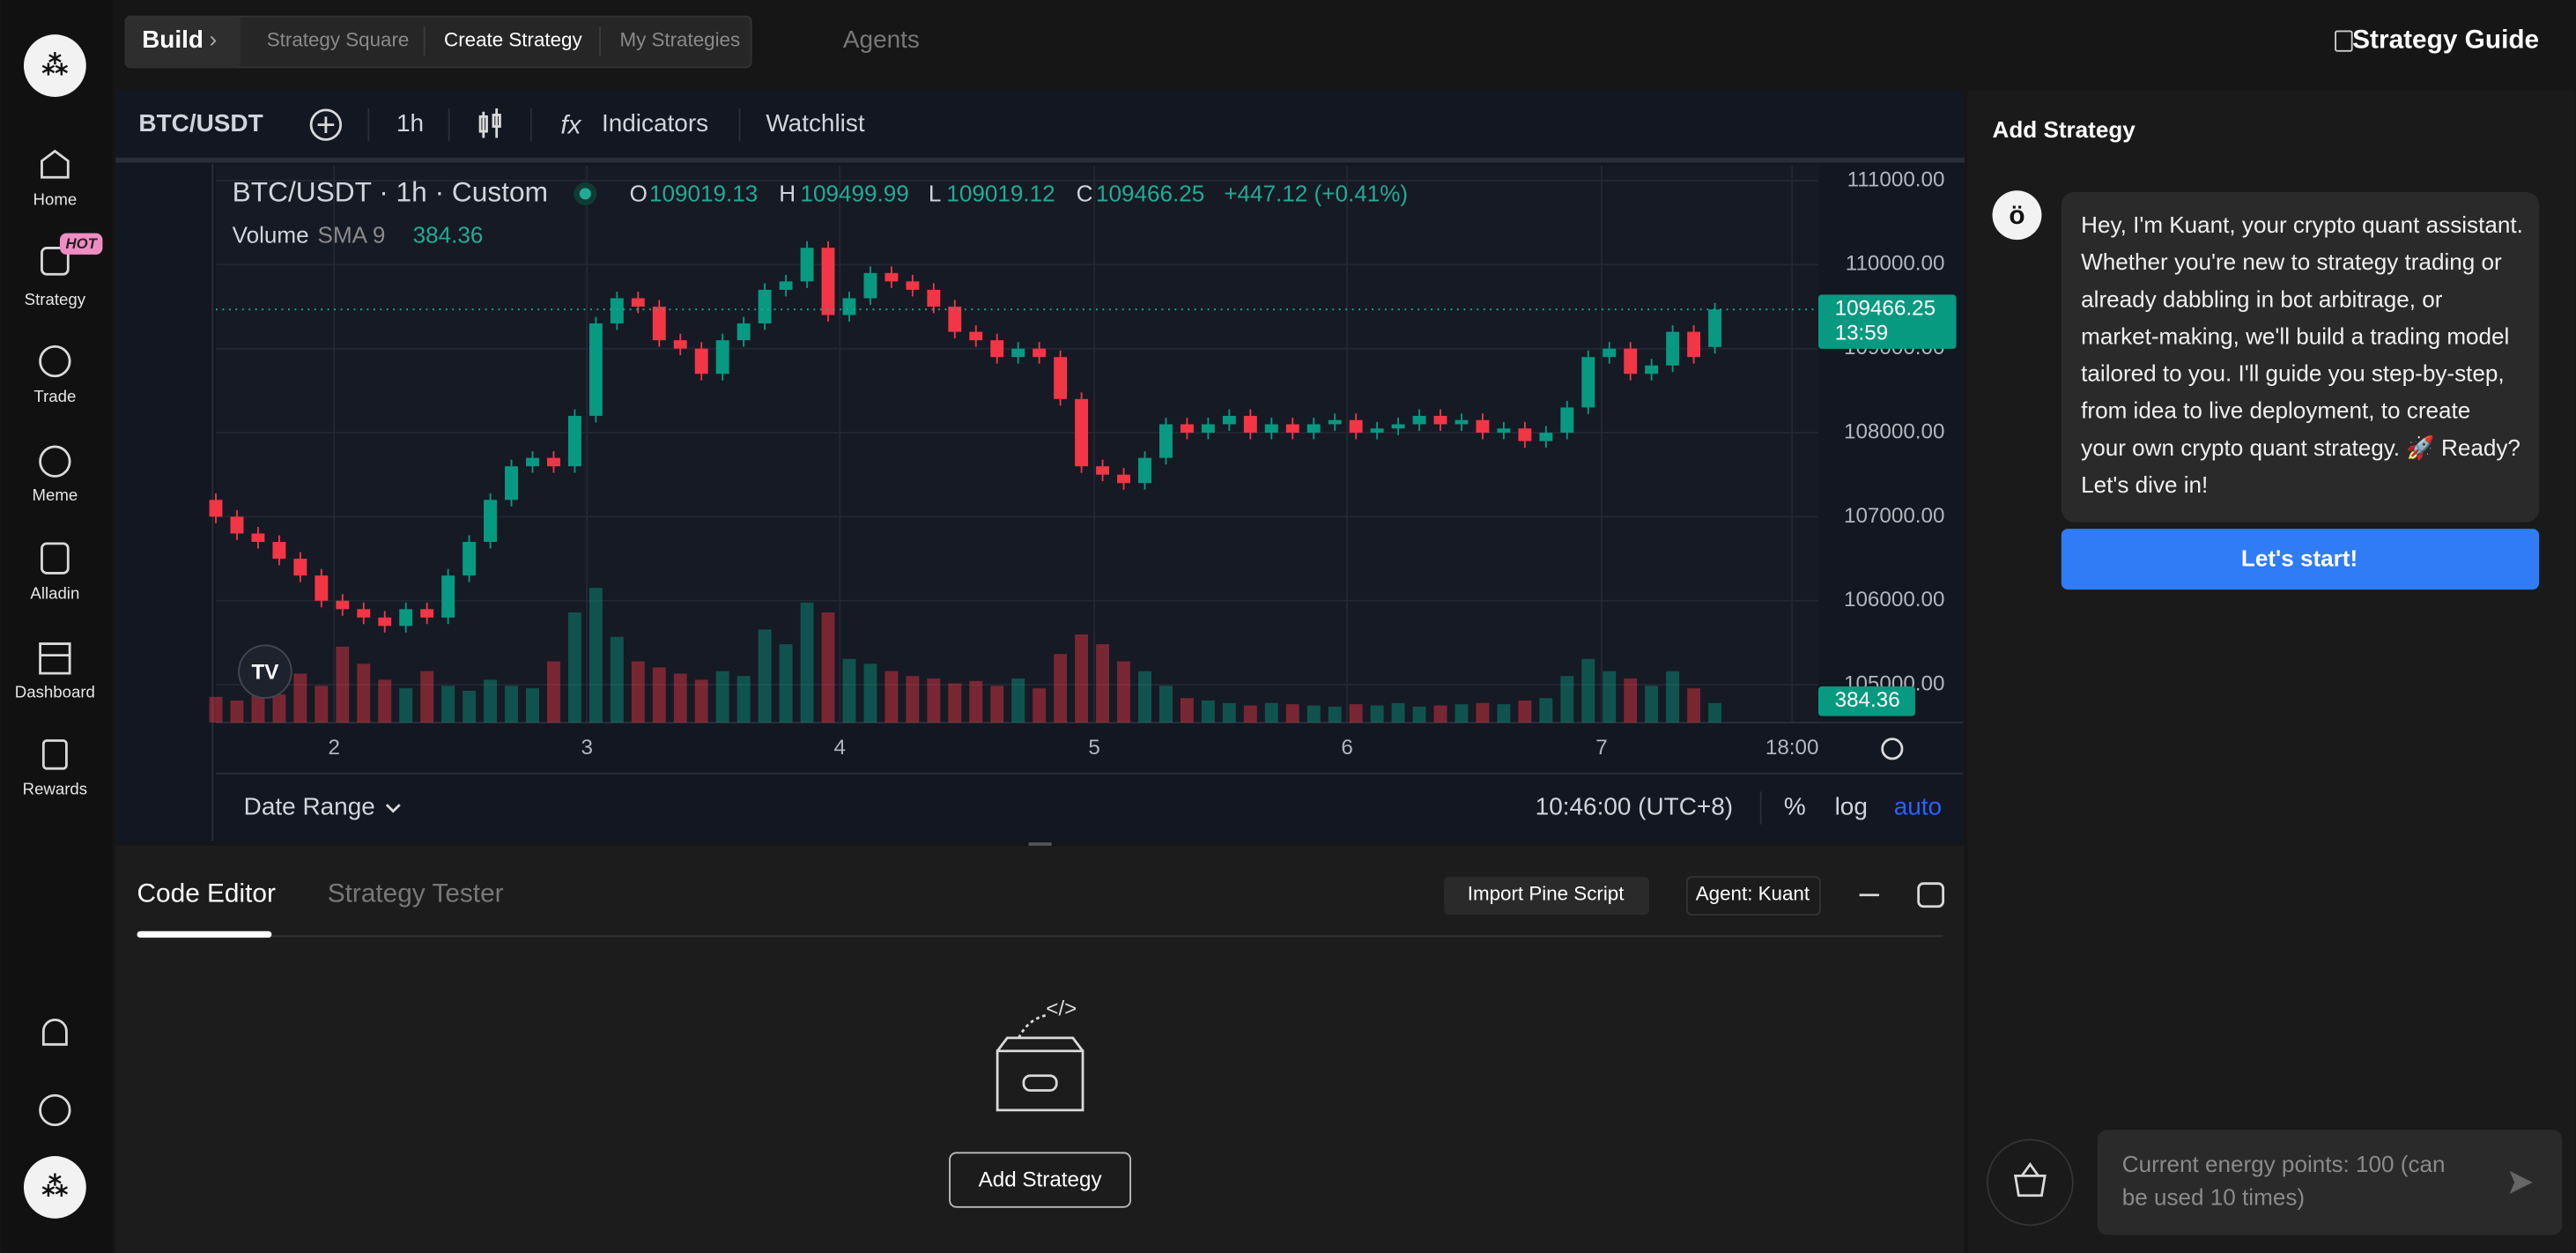  I want to click on change: +447.12 (+0.41%), so click(1316, 194).